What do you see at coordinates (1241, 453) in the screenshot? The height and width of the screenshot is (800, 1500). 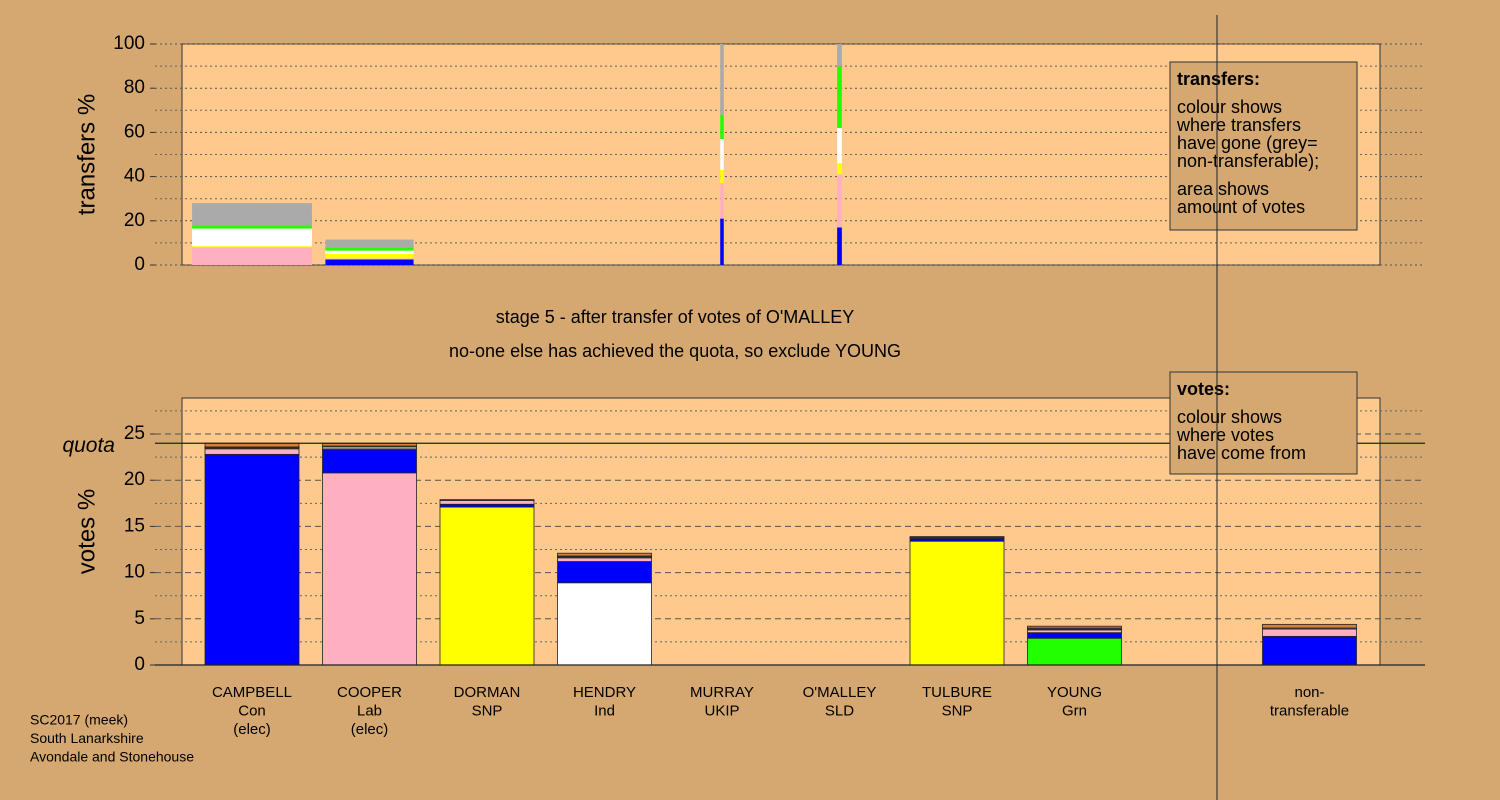 I see `legend-text: have come from` at bounding box center [1241, 453].